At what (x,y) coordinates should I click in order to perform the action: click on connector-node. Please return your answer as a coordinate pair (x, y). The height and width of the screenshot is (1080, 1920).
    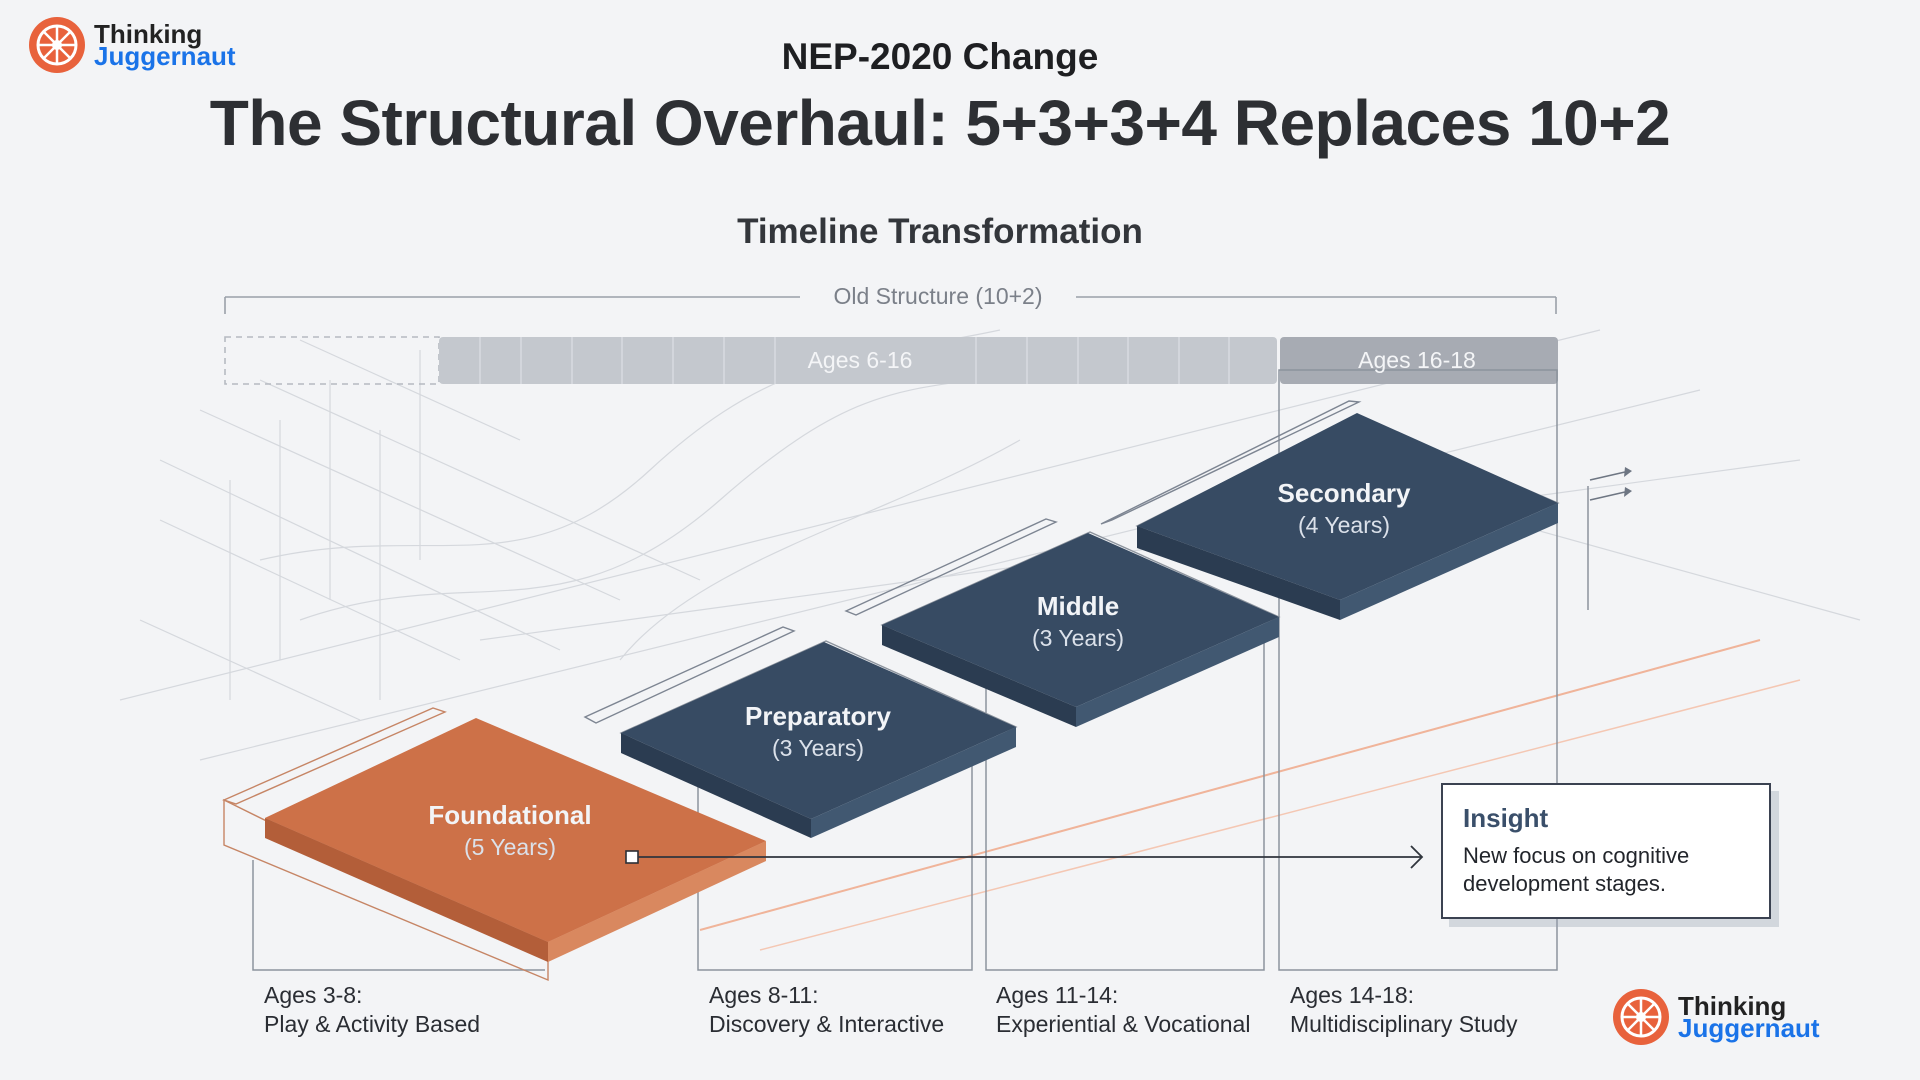
    Looking at the image, I should click on (632, 857).